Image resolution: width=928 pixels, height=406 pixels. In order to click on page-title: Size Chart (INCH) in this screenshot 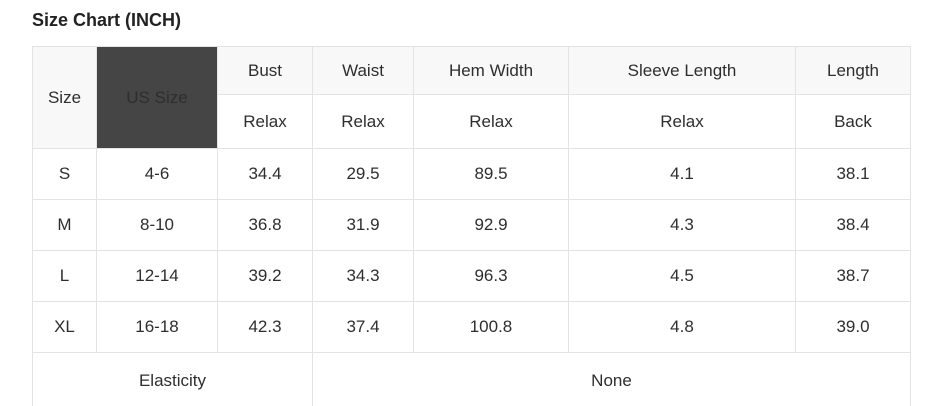, I will do `click(107, 20)`.